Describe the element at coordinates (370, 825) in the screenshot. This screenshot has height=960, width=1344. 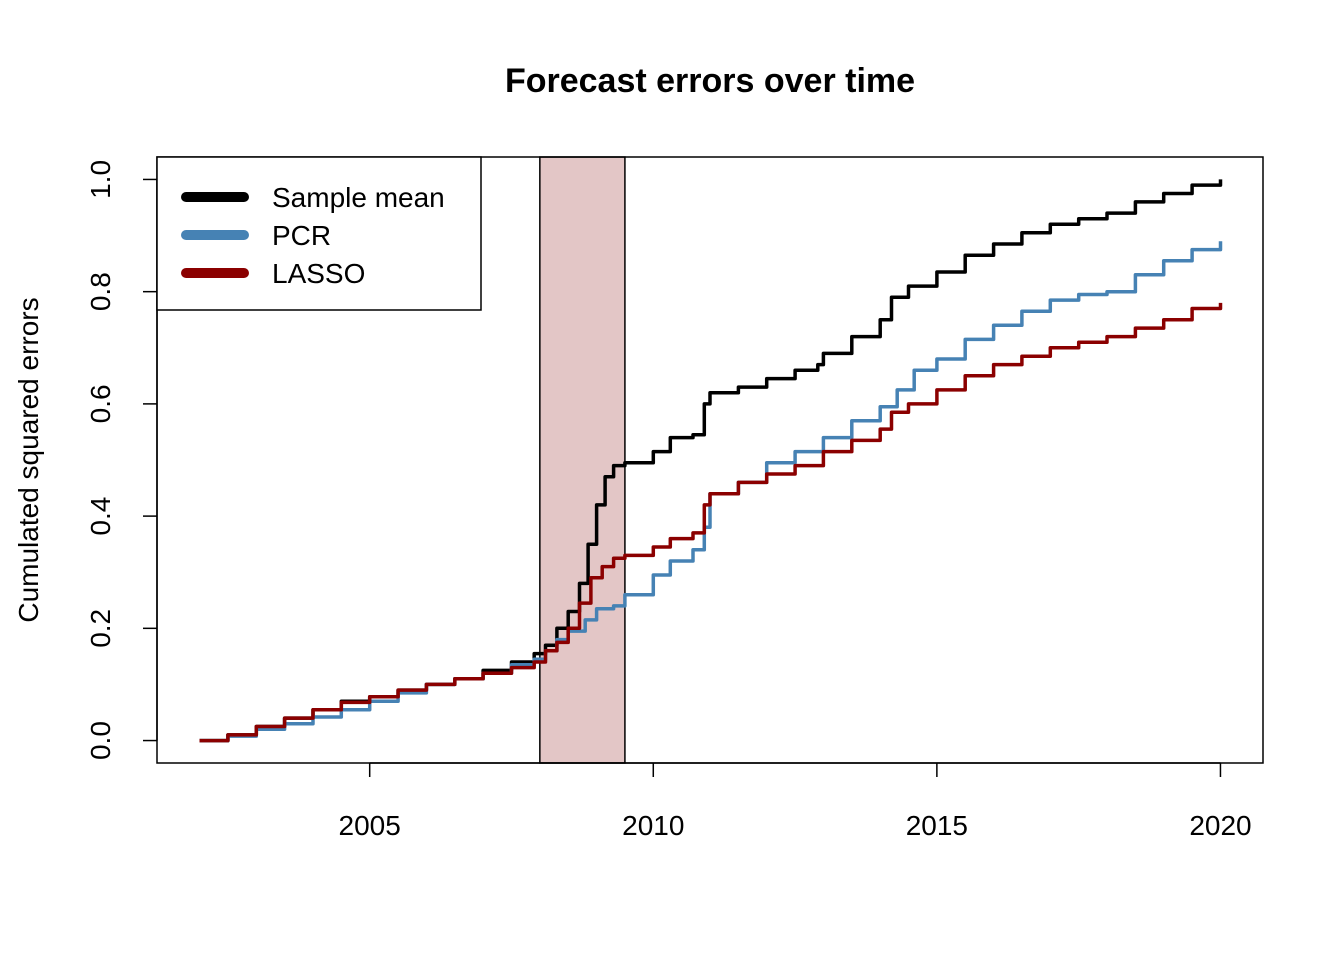
I see `x-tick-label-1: 2005` at that location.